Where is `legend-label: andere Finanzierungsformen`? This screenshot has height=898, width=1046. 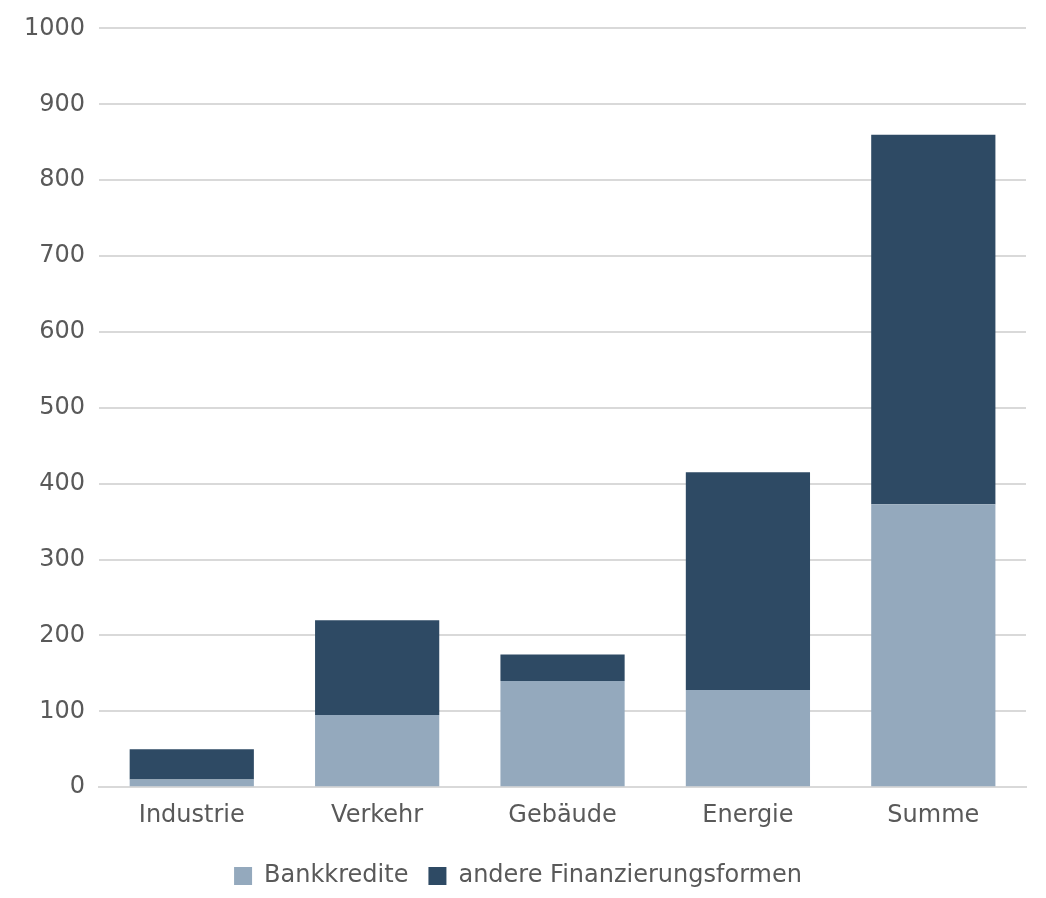 legend-label: andere Finanzierungsformen is located at coordinates (630, 874).